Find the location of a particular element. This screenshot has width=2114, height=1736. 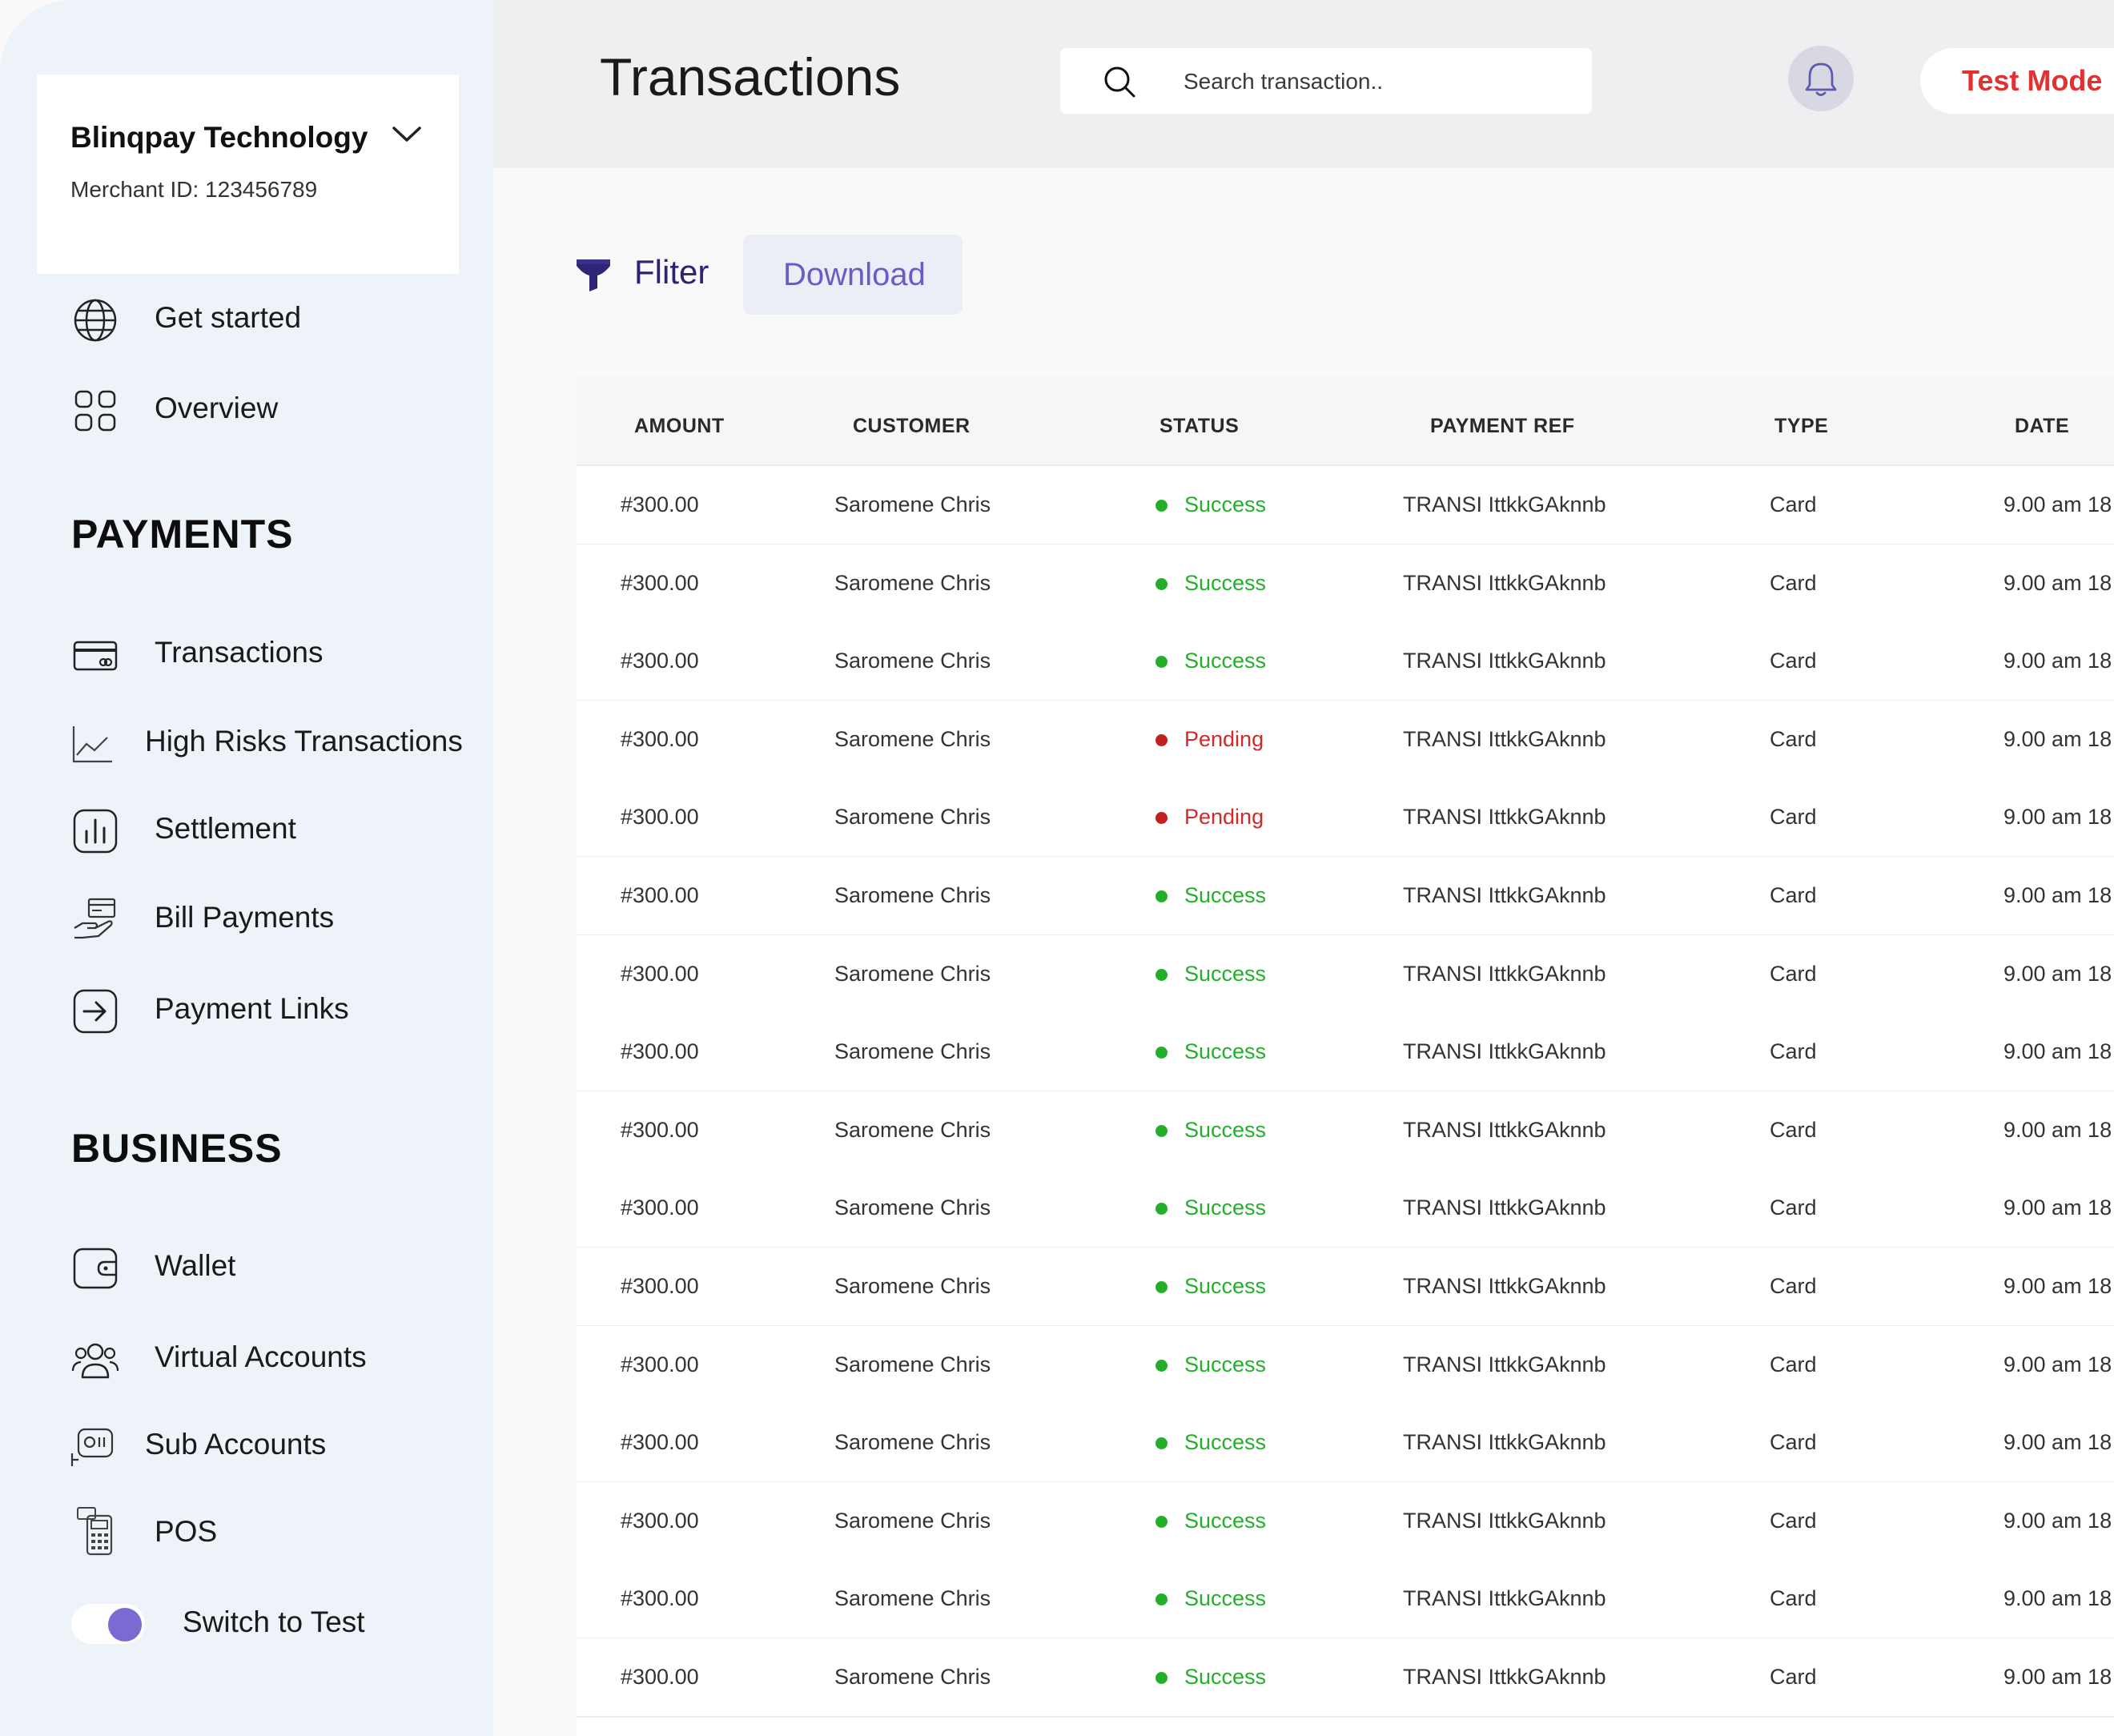

nav-item-high-risks-transactions: High Risks Transactions is located at coordinates (236, 744).